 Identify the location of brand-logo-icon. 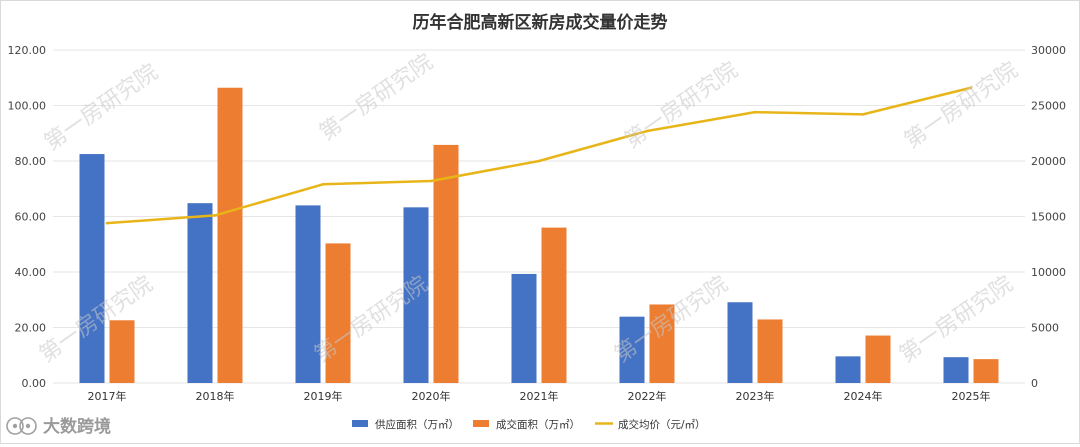
(21, 426).